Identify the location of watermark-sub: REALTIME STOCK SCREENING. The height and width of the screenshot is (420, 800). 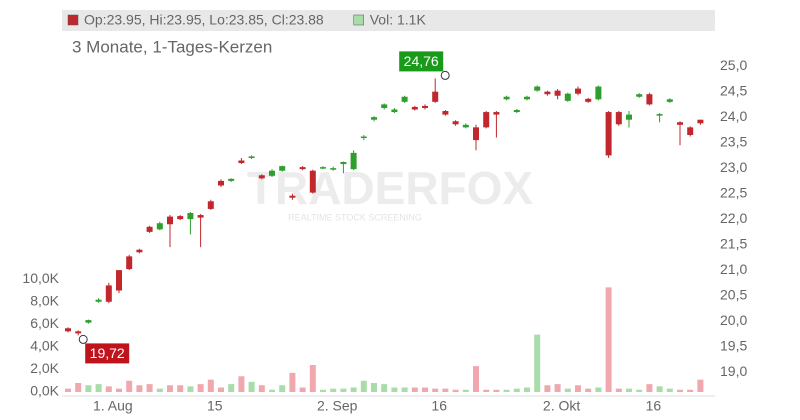
(355, 217).